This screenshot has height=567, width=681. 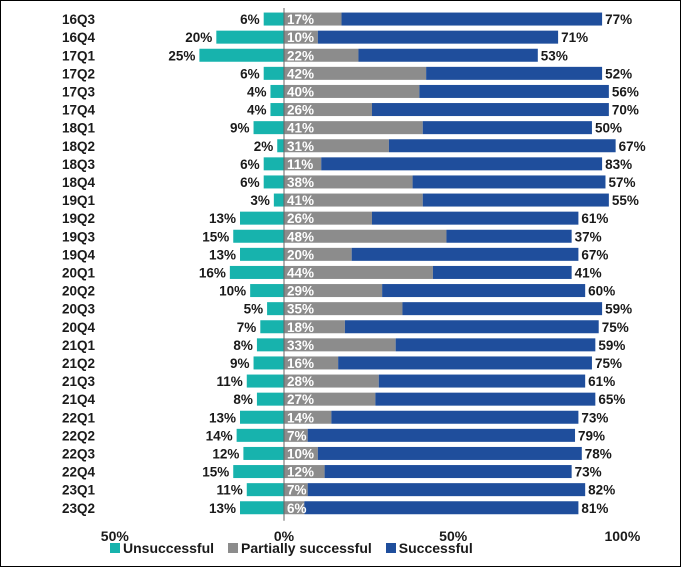 I want to click on bar-unsuccessful-17q4, so click(x=277, y=110).